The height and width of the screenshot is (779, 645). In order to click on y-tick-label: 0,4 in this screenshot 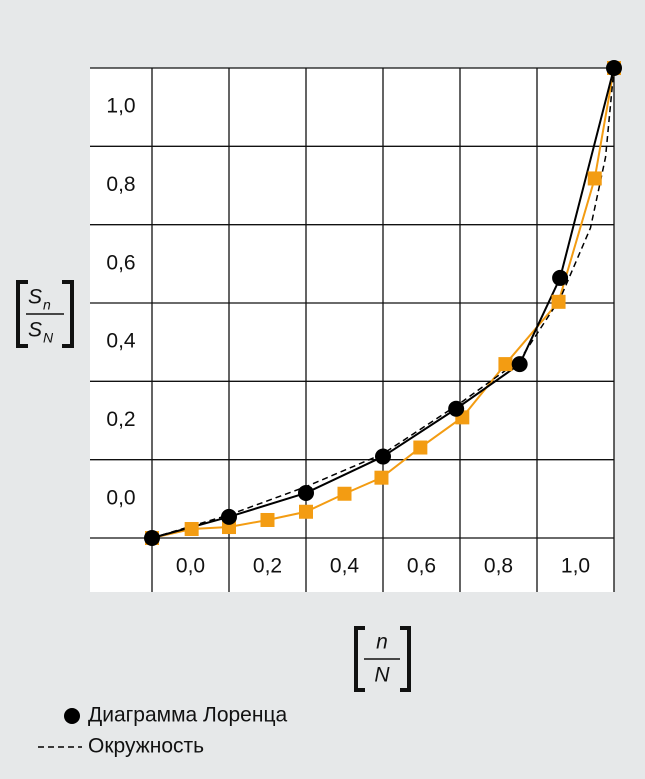, I will do `click(121, 341)`.